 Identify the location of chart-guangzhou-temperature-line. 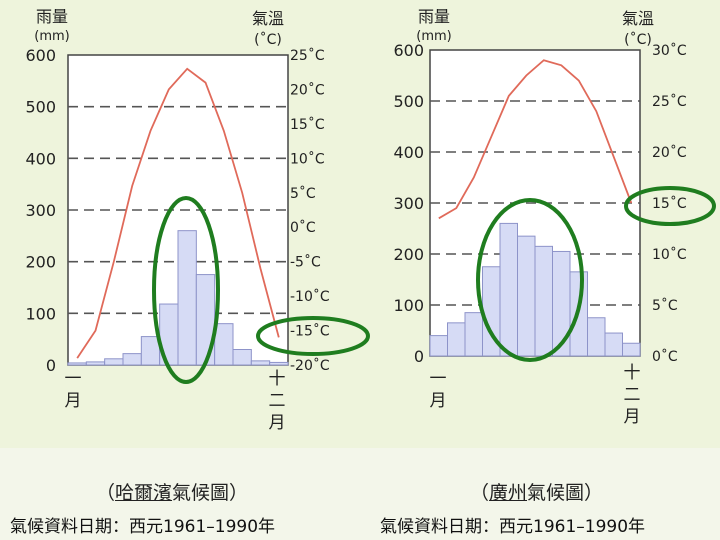
(535, 139).